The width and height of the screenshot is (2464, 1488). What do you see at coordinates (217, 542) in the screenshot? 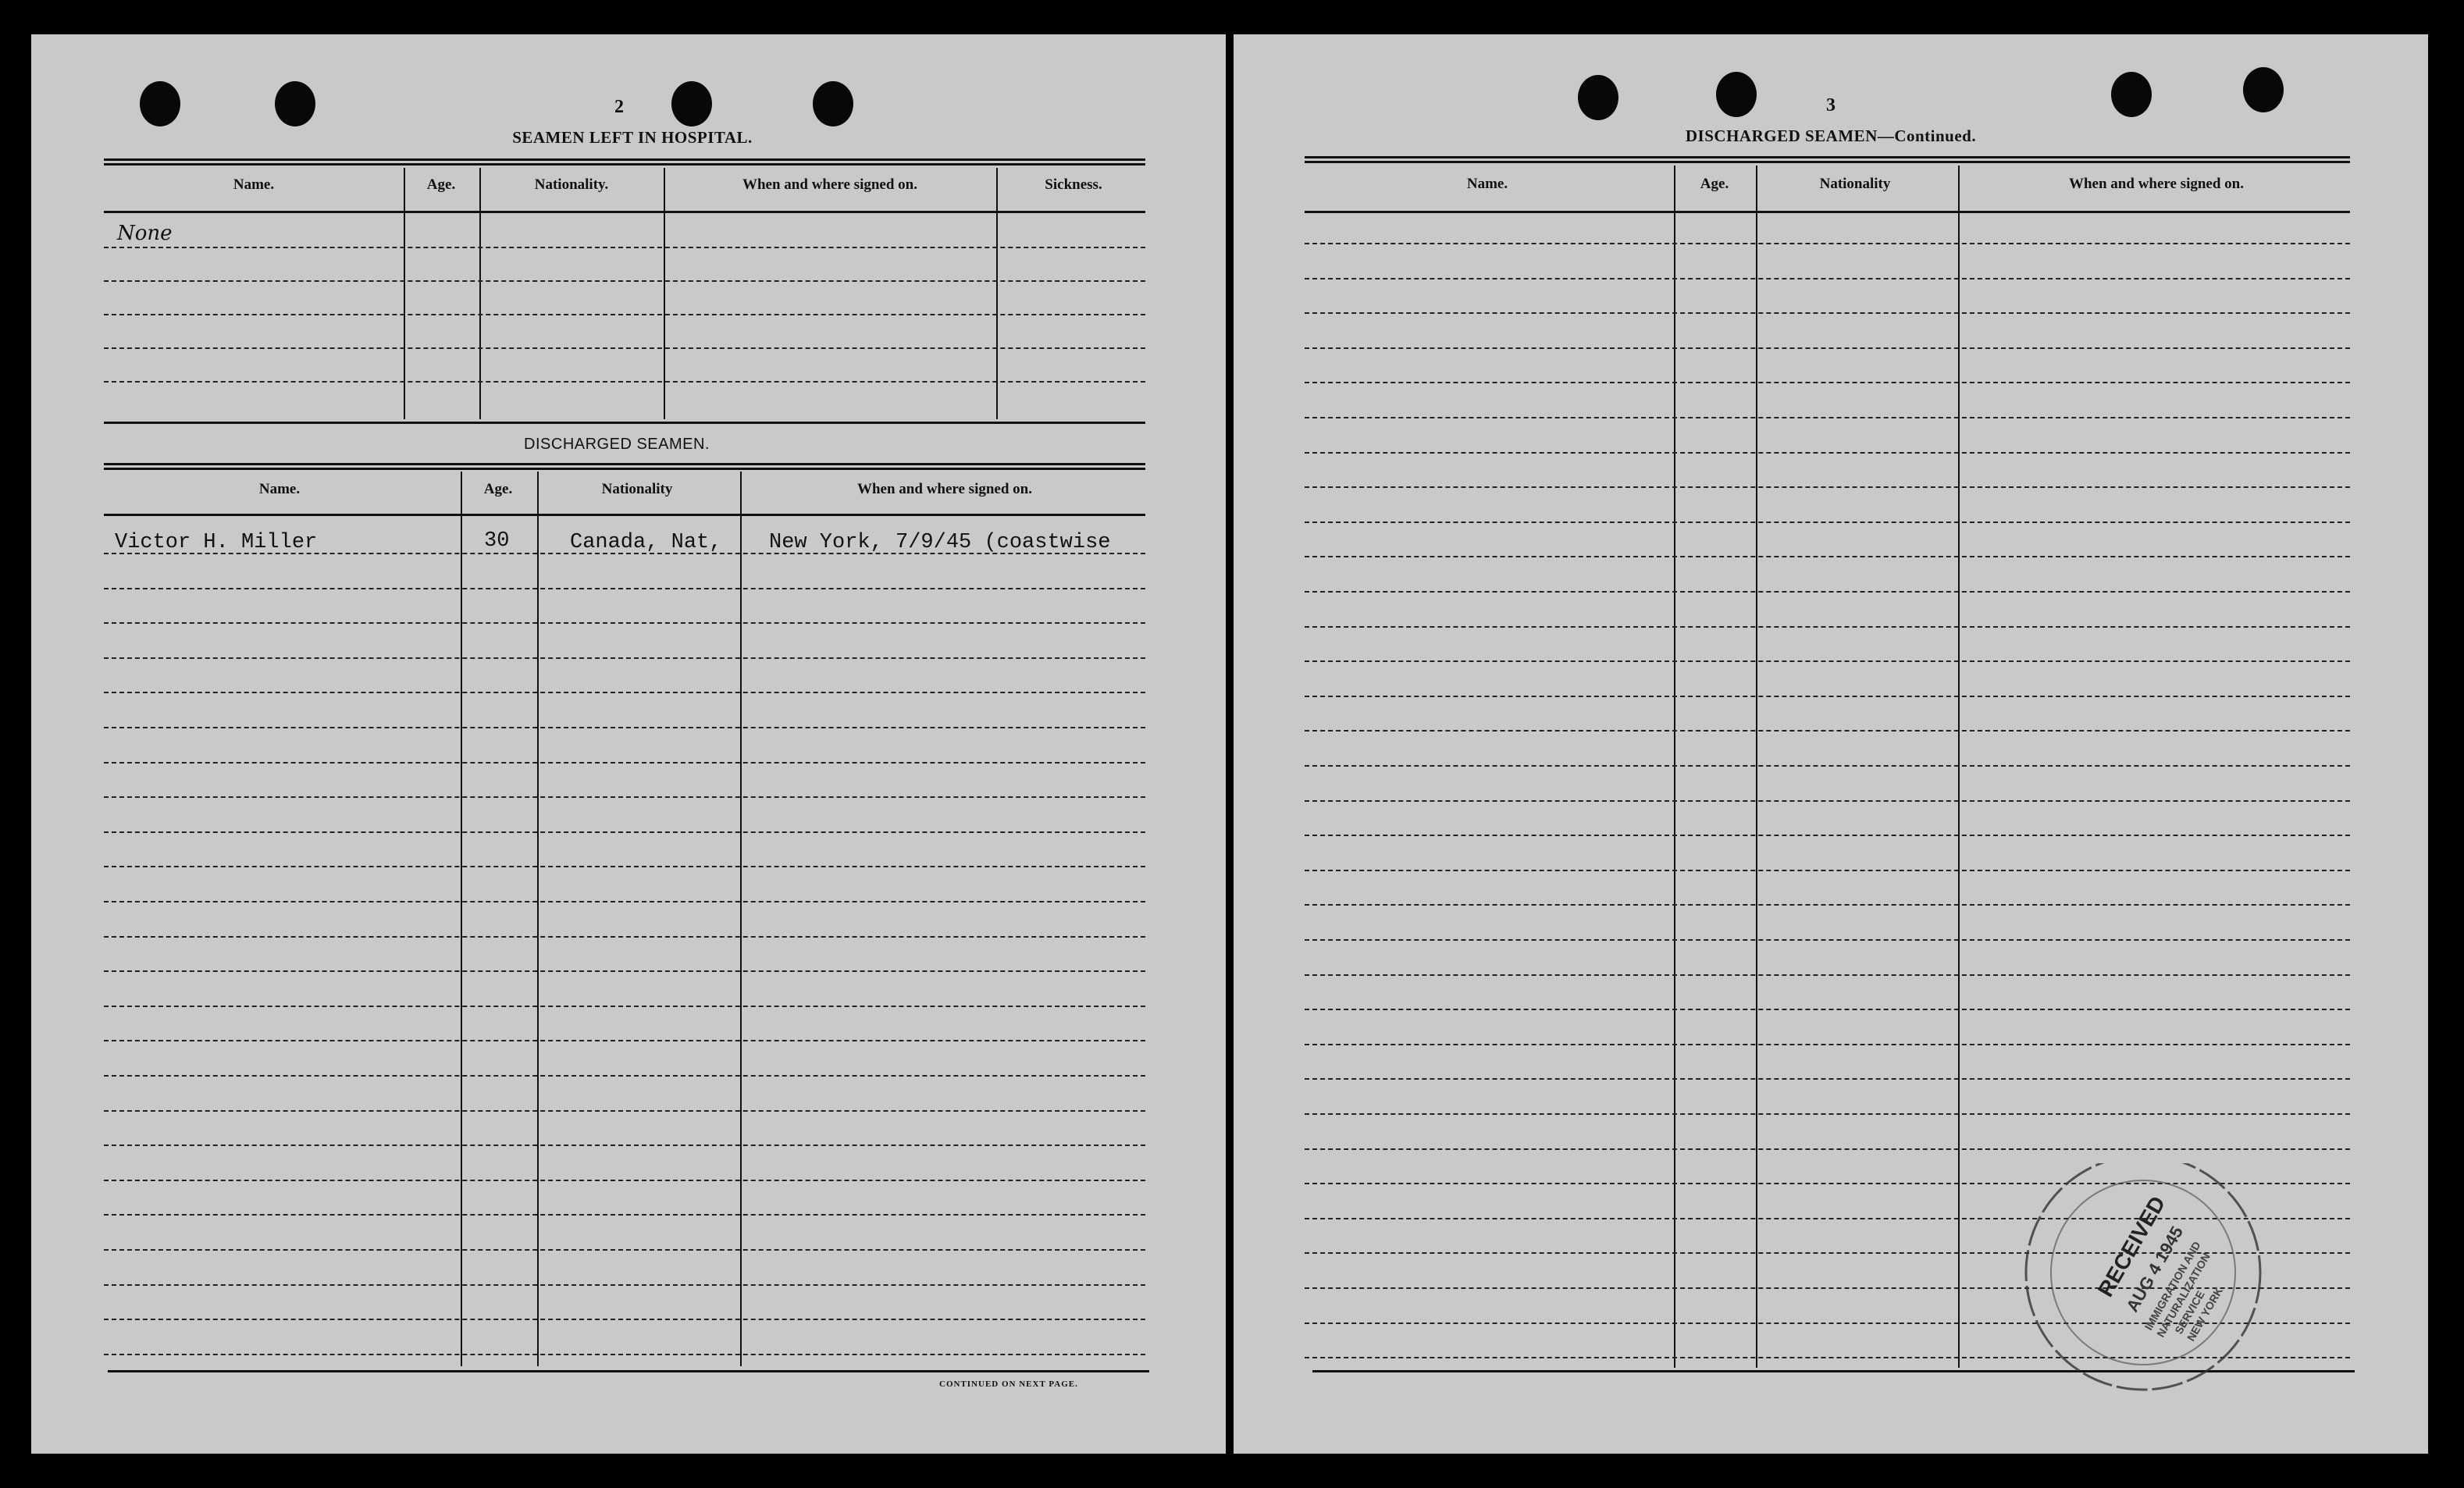
I see `seaman-name: Victor H. Miller` at bounding box center [217, 542].